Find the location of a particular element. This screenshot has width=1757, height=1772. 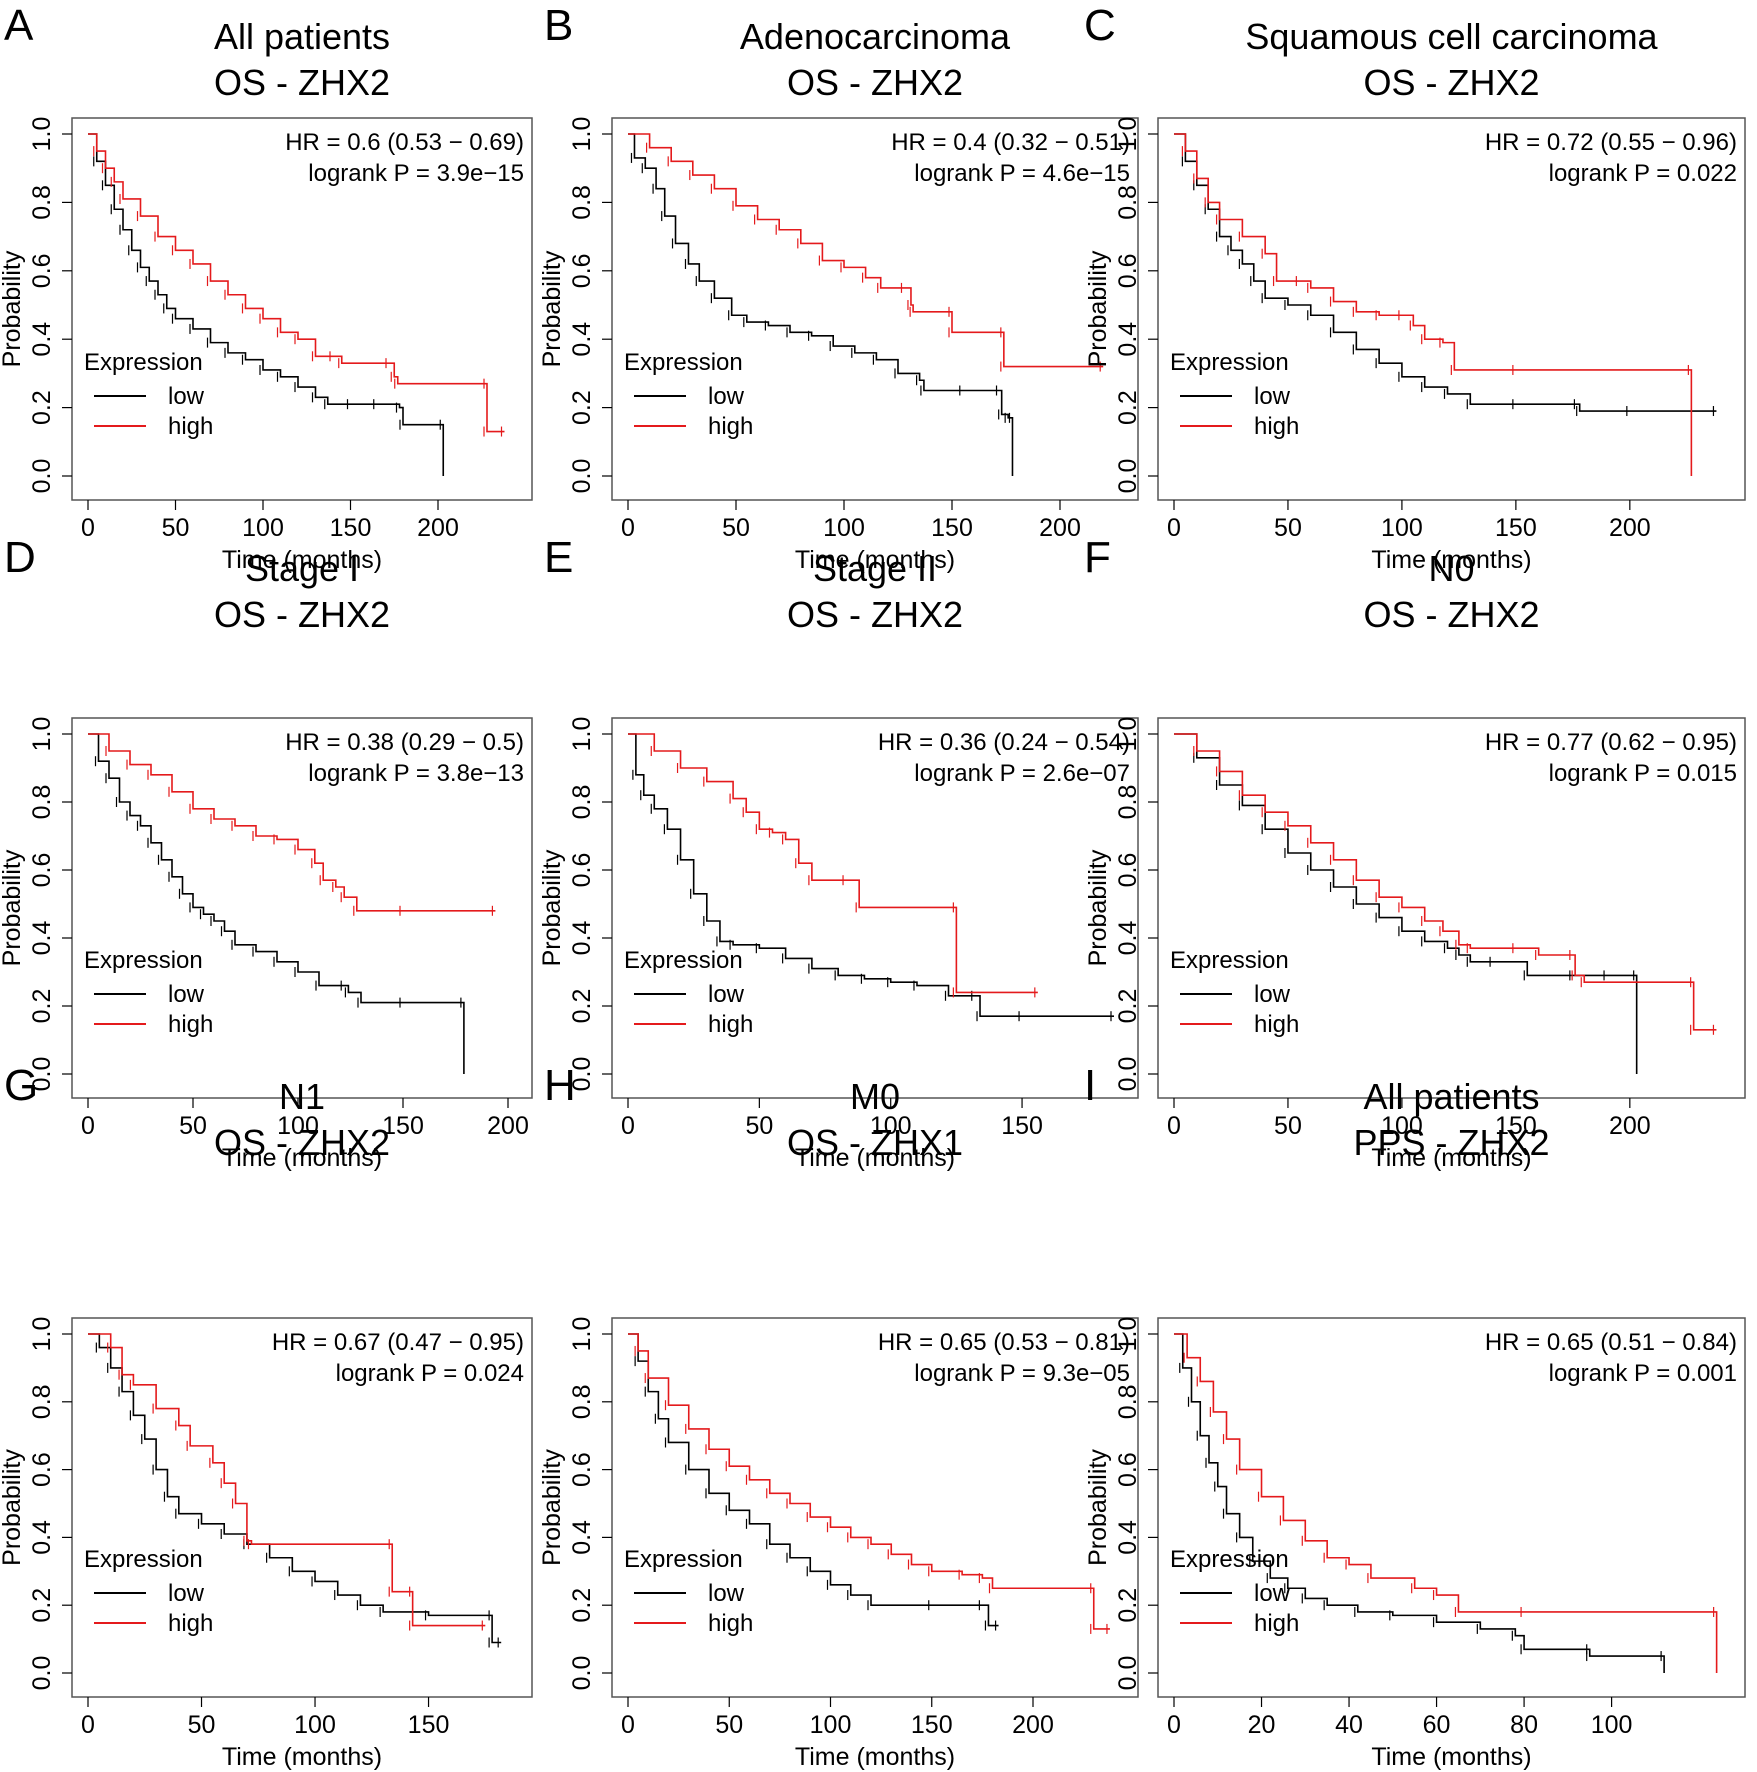

panel-title-d: Stage I OS - ZHX2 is located at coordinates (302, 592).